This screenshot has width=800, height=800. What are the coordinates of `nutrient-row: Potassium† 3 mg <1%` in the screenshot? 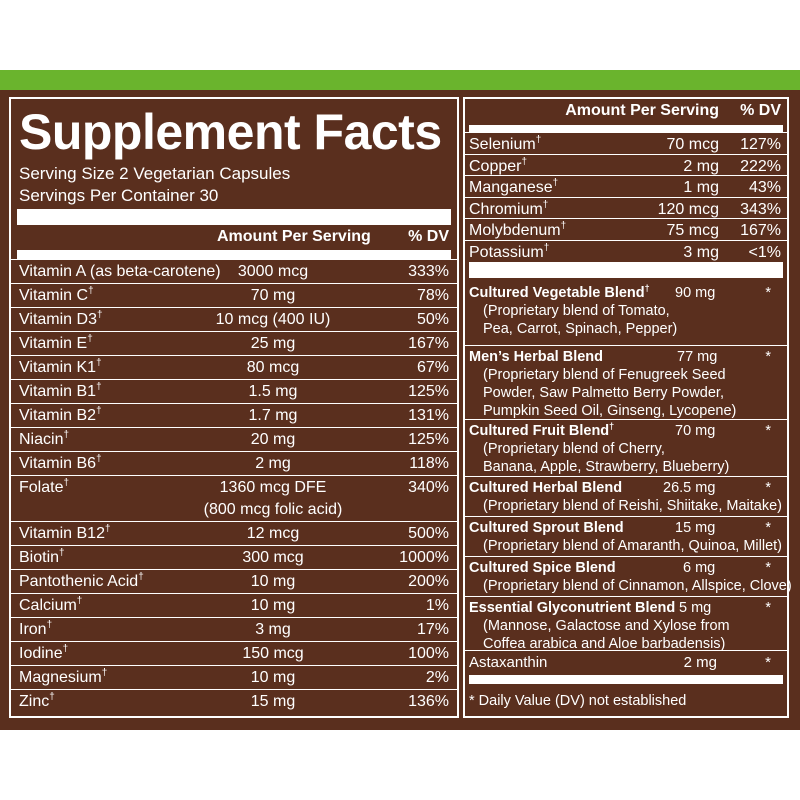 It's located at (626, 251).